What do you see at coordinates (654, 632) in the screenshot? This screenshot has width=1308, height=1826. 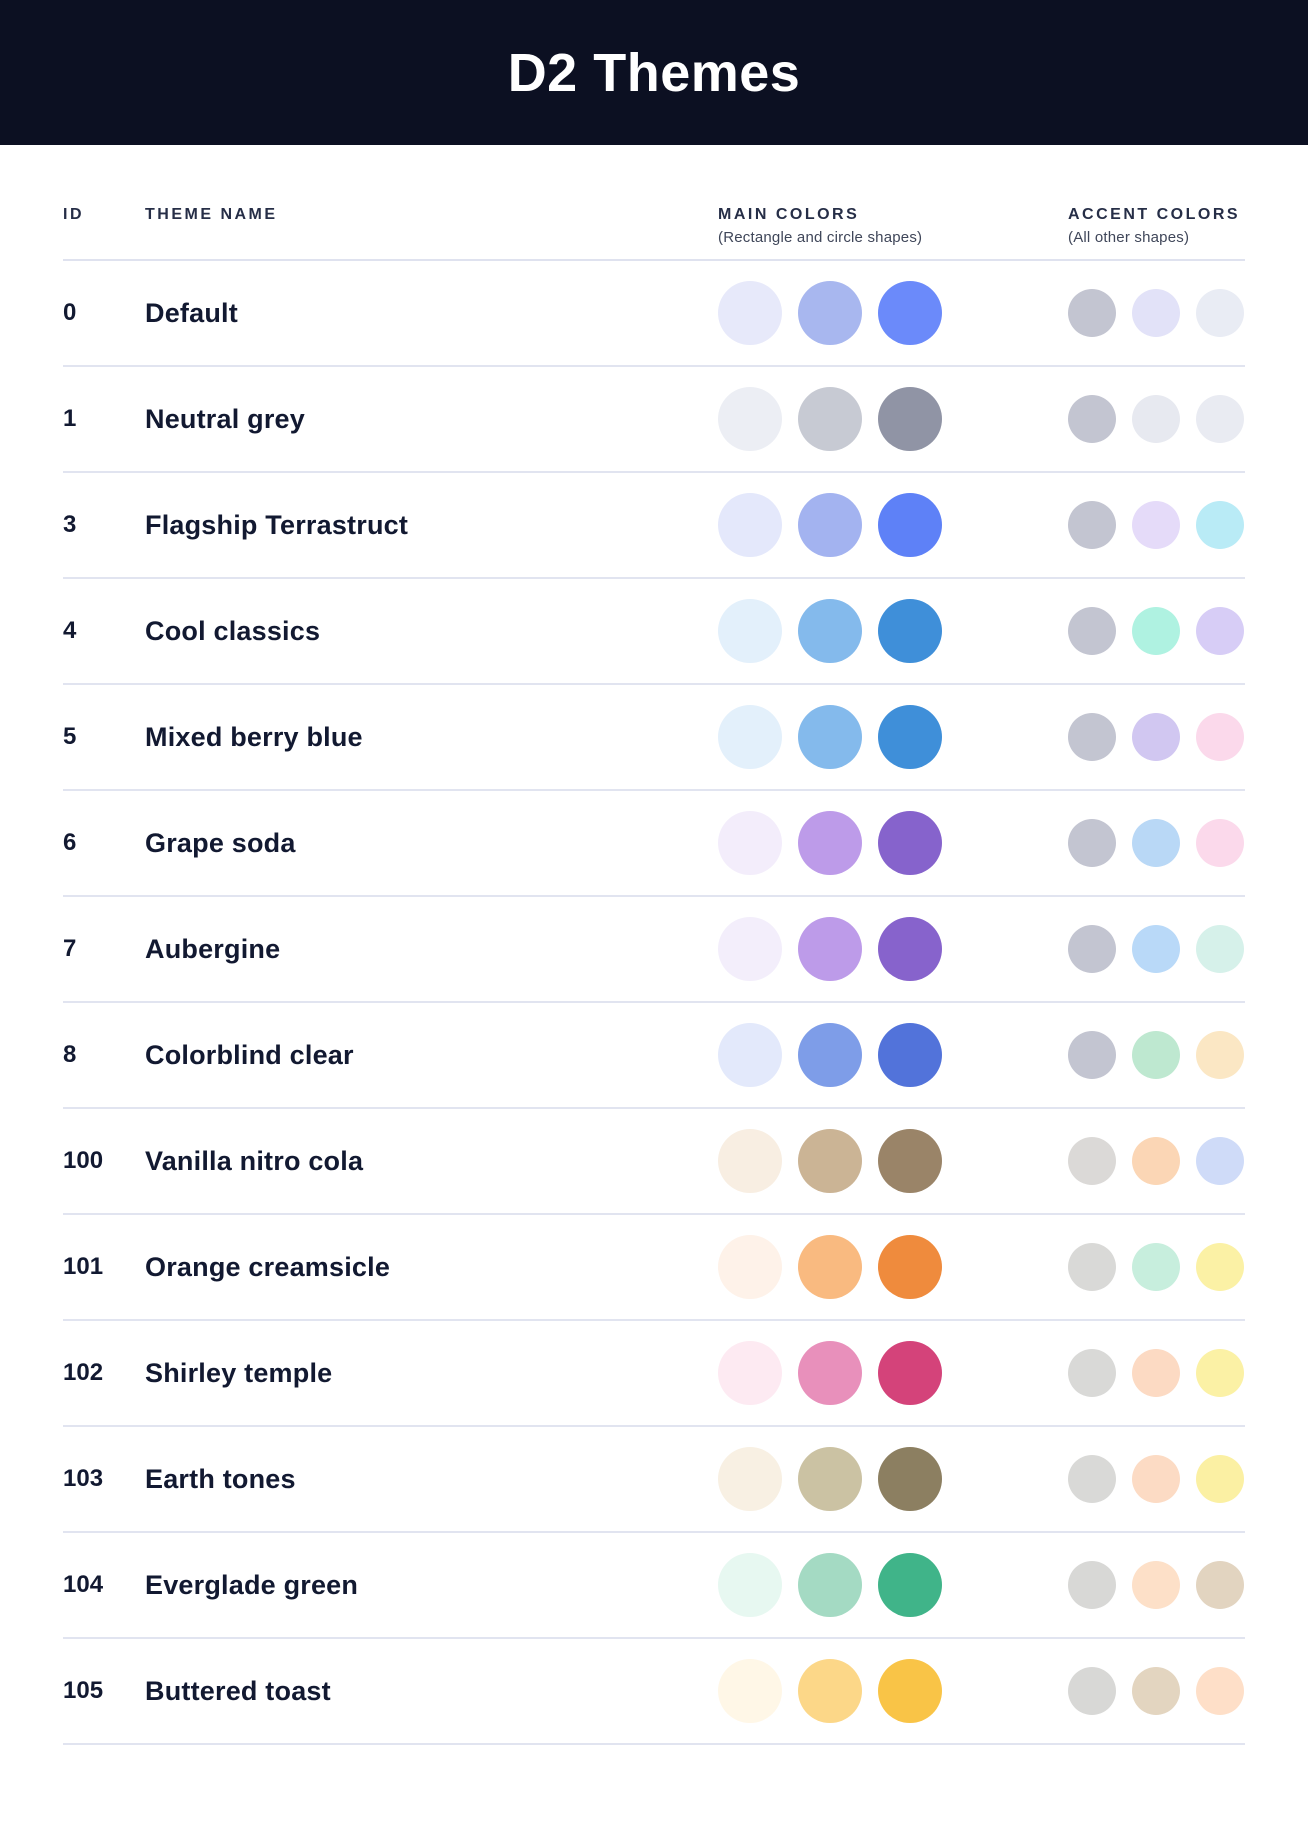 I see `theme-row: 4 Cool classics` at bounding box center [654, 632].